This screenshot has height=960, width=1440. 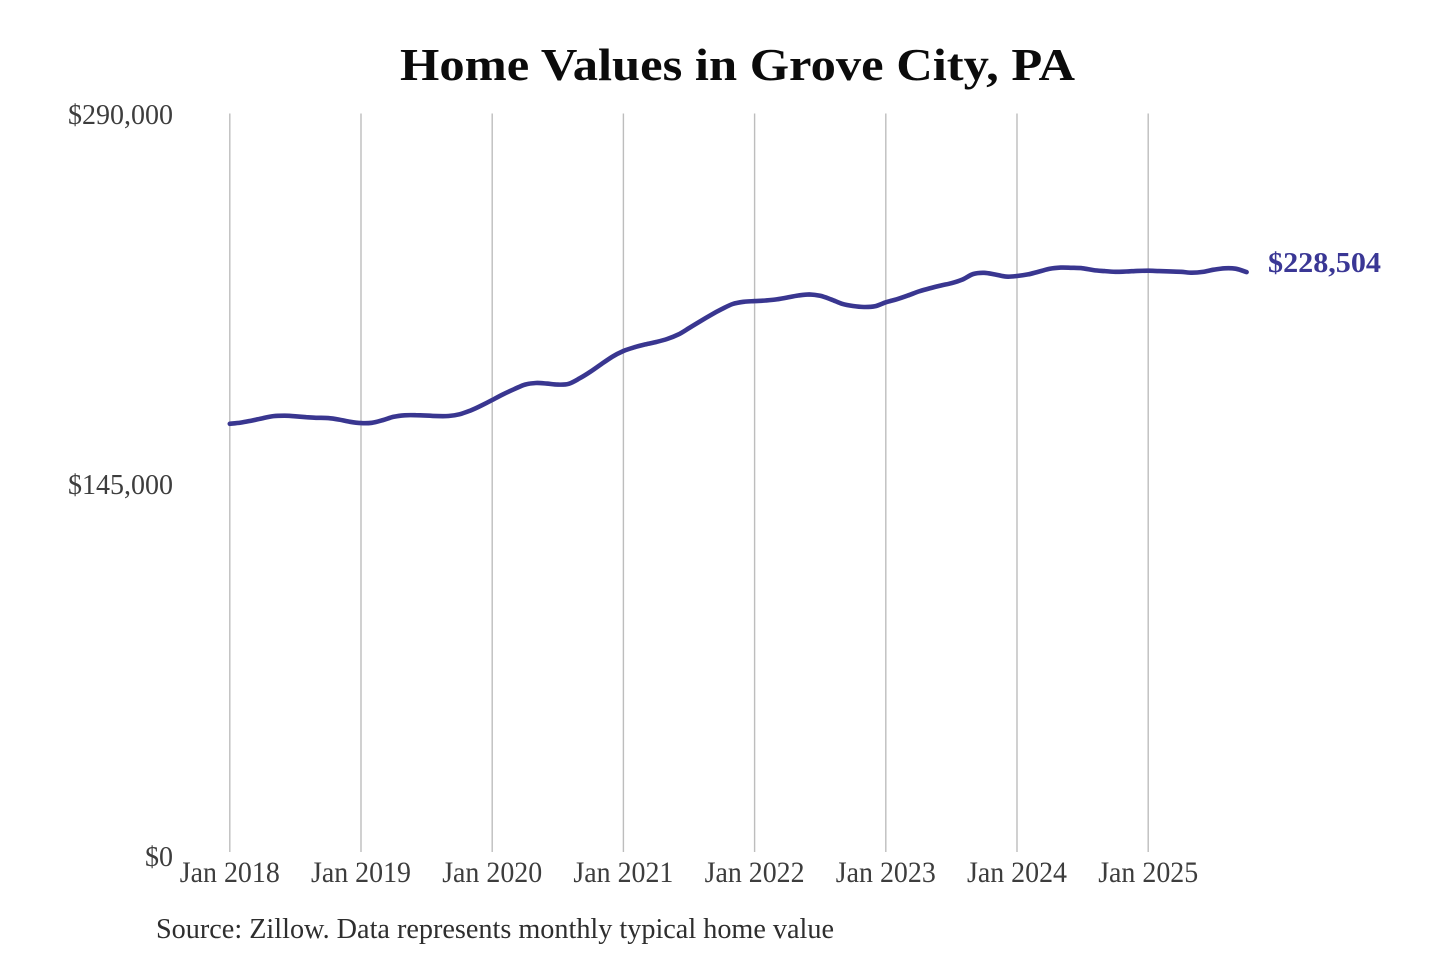 What do you see at coordinates (492, 872) in the screenshot?
I see `svg-text: Jan 2020` at bounding box center [492, 872].